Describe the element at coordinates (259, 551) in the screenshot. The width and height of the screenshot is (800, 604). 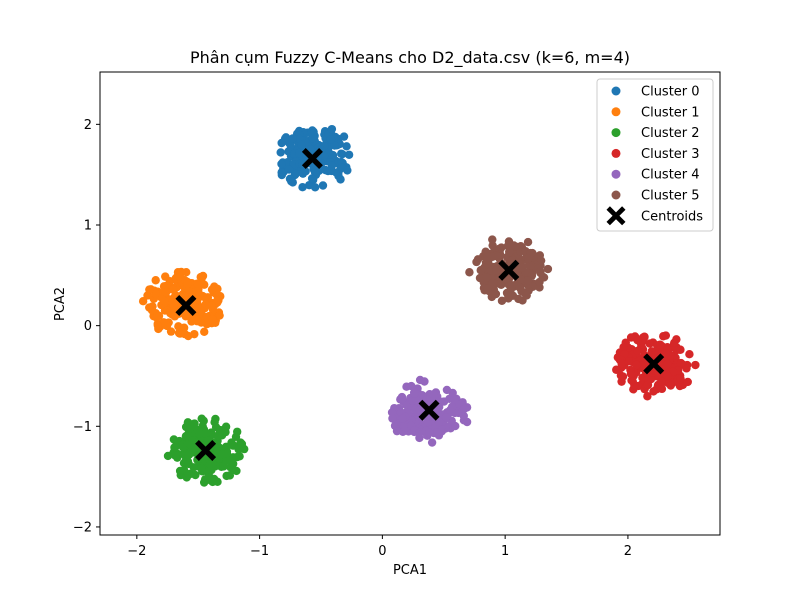
I see `x-tick-label: −1` at that location.